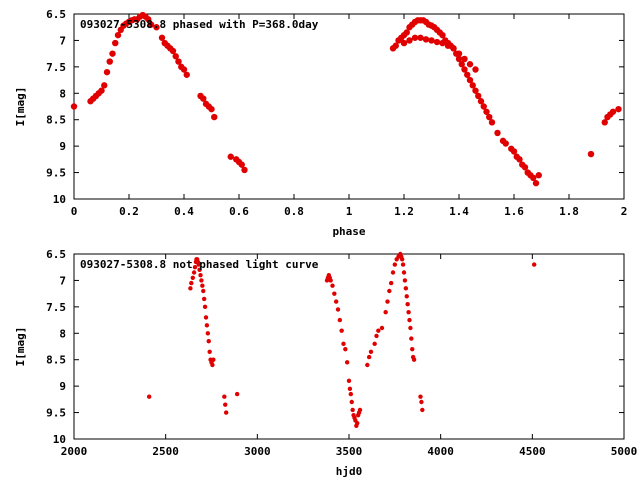 Image resolution: width=640 pixels, height=480 pixels. I want to click on x-tick-label: 3500, so click(349, 451).